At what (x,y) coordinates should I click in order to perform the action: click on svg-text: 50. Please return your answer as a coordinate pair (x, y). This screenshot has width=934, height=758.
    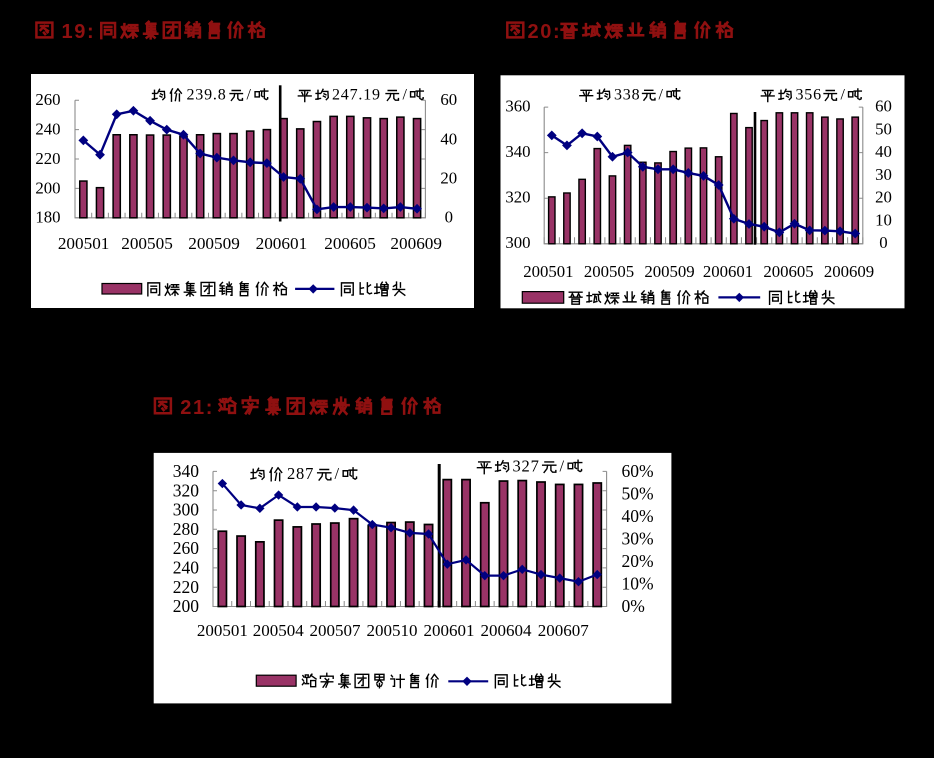
    Looking at the image, I should click on (883, 128).